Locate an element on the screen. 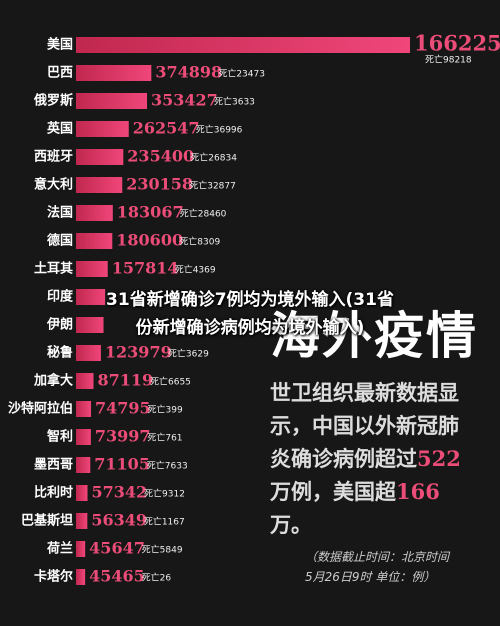 The image size is (500, 626). value-label: 230158 is located at coordinates (159, 184).